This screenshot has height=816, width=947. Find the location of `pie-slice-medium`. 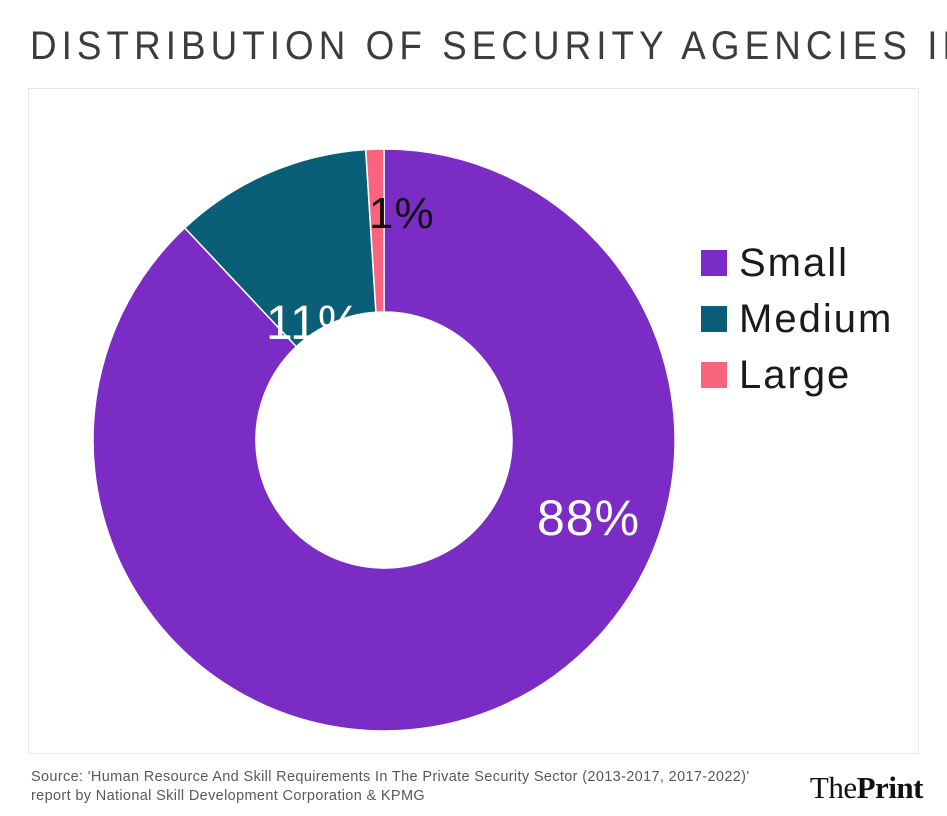

pie-slice-medium is located at coordinates (280, 248).